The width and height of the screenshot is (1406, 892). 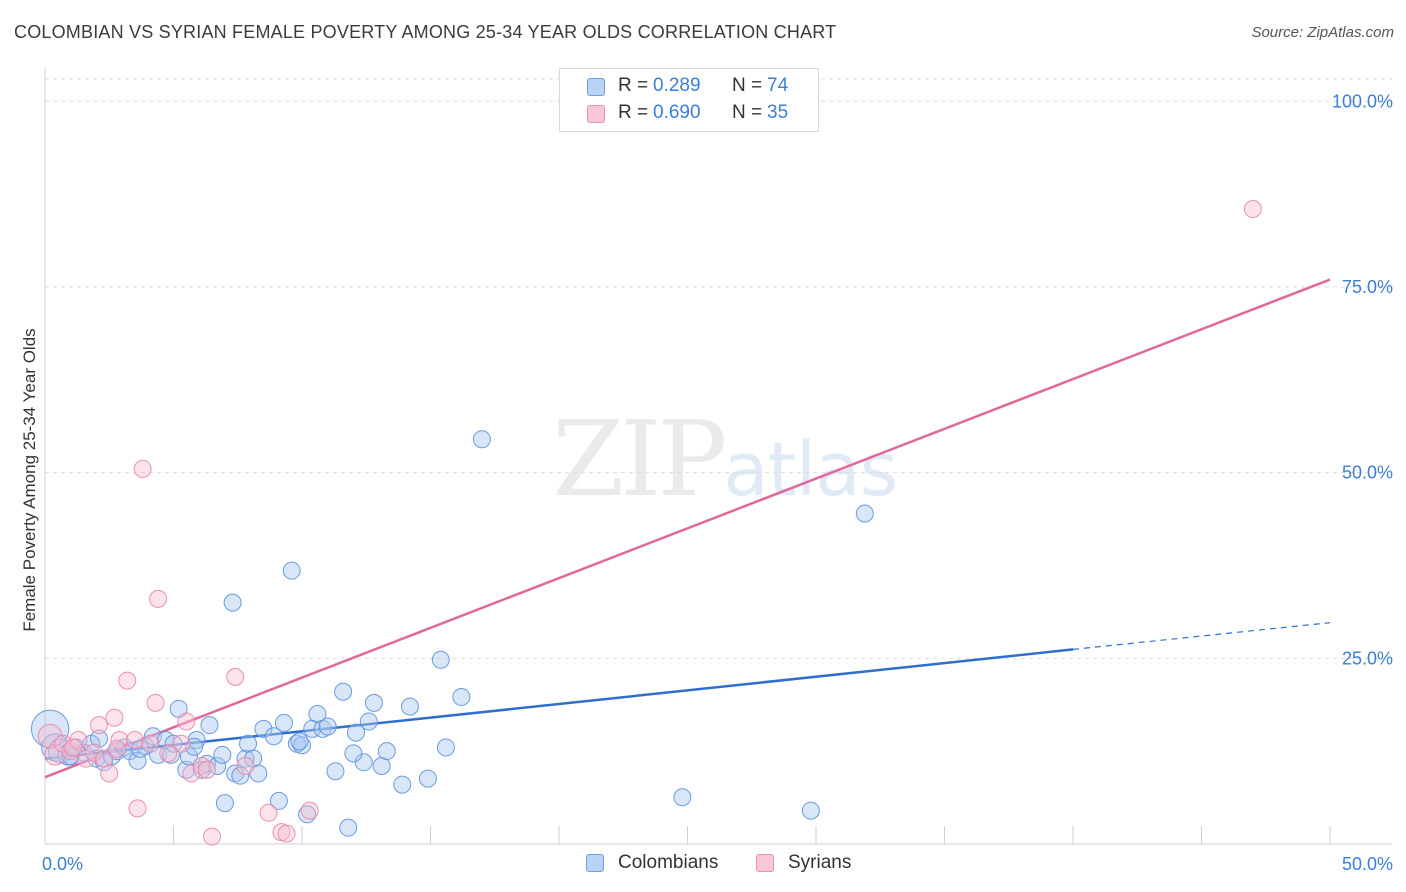 I want to click on trendline-colombians, so click(x=559, y=704).